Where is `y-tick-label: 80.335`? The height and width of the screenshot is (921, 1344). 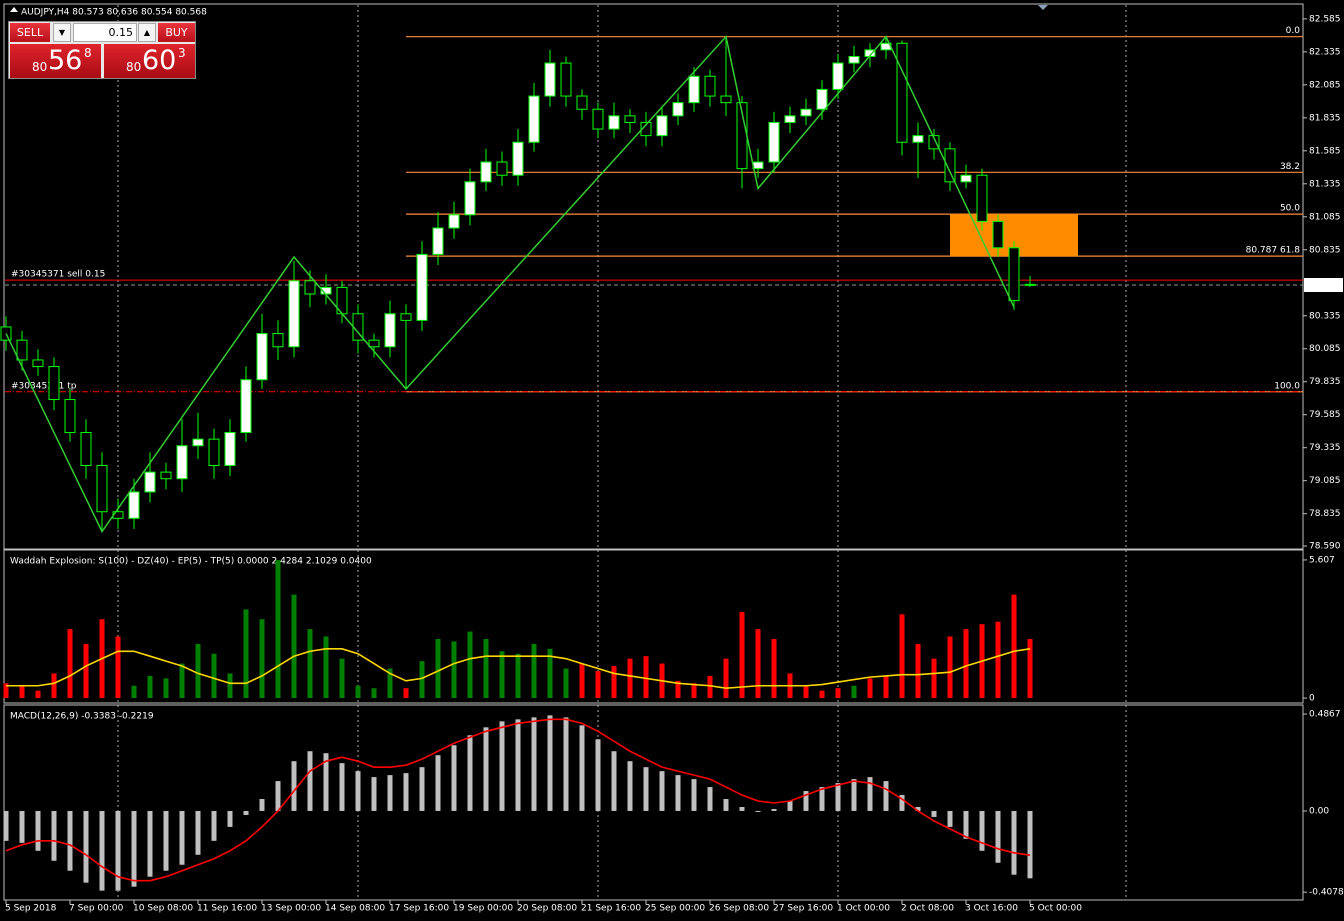
y-tick-label: 80.335 is located at coordinates (1325, 316).